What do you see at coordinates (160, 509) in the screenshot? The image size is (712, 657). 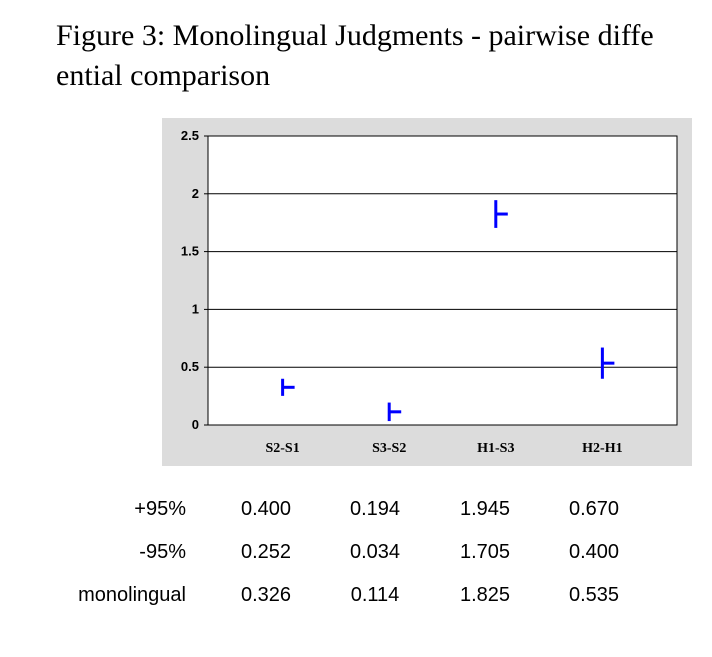 I see `row-label: +95%` at bounding box center [160, 509].